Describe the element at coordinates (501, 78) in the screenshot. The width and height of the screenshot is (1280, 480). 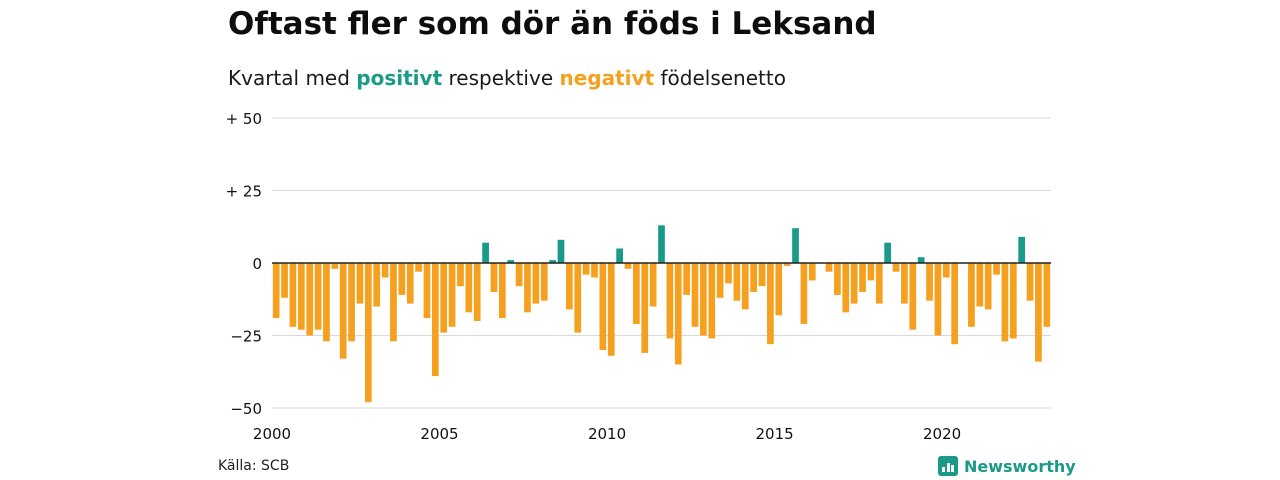
I see `subtitle-middle: respektive` at that location.